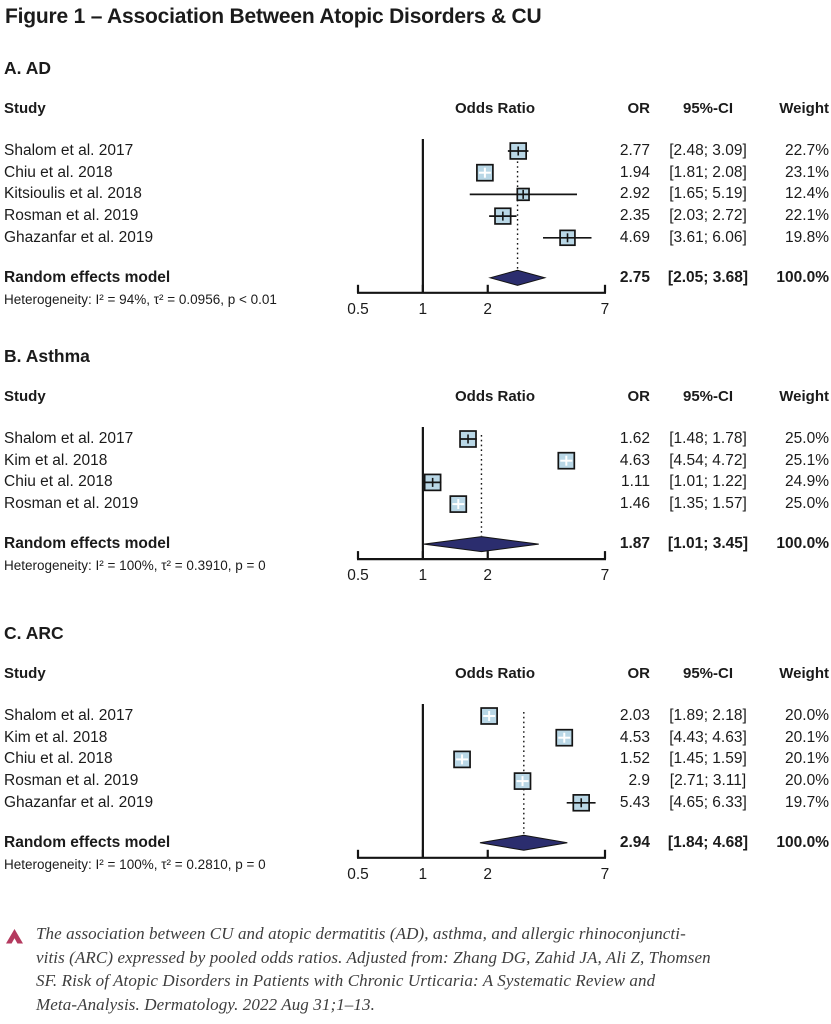  What do you see at coordinates (807, 504) in the screenshot?
I see `weight-value: 25.0%` at bounding box center [807, 504].